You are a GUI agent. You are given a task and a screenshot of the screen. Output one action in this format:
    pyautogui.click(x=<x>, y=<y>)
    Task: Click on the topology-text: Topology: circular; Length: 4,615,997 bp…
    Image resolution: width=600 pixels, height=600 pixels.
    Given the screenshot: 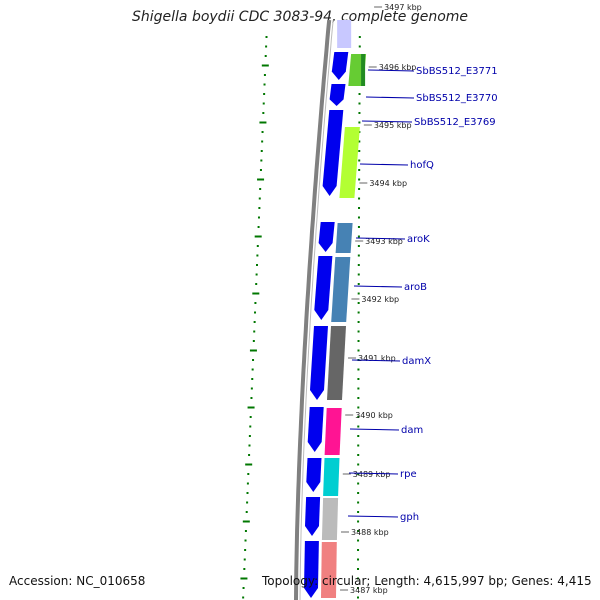 What is the action you would take?
    pyautogui.click(x=427, y=581)
    